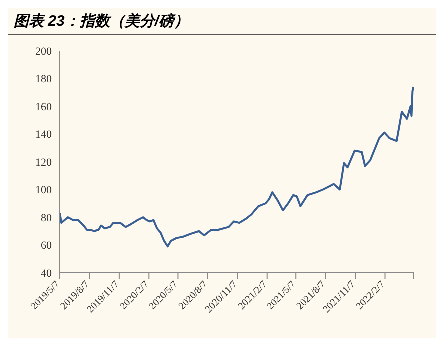  What do you see at coordinates (44, 190) in the screenshot?
I see `y-tick-label: 100` at bounding box center [44, 190].